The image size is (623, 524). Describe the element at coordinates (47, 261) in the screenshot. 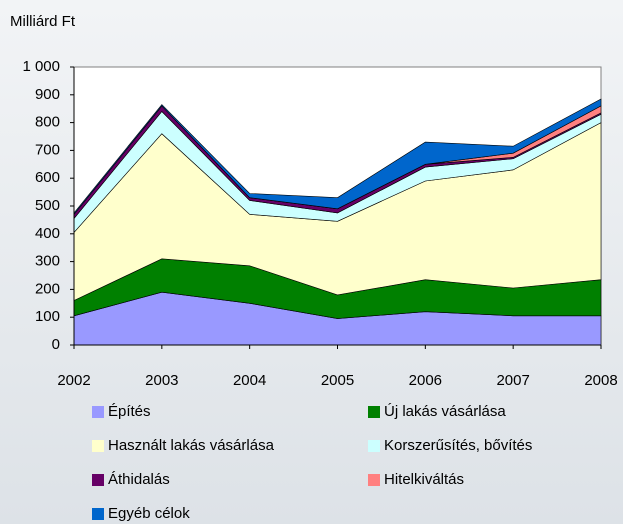

I see `y-tick-label: 300` at that location.